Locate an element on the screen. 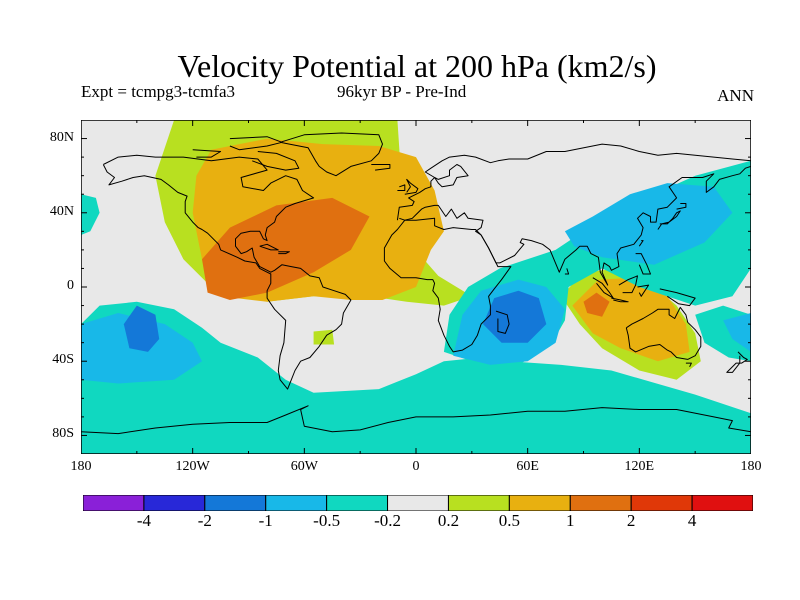 The height and width of the screenshot is (600, 800). lat-label-2: 0 is located at coordinates (70, 285).